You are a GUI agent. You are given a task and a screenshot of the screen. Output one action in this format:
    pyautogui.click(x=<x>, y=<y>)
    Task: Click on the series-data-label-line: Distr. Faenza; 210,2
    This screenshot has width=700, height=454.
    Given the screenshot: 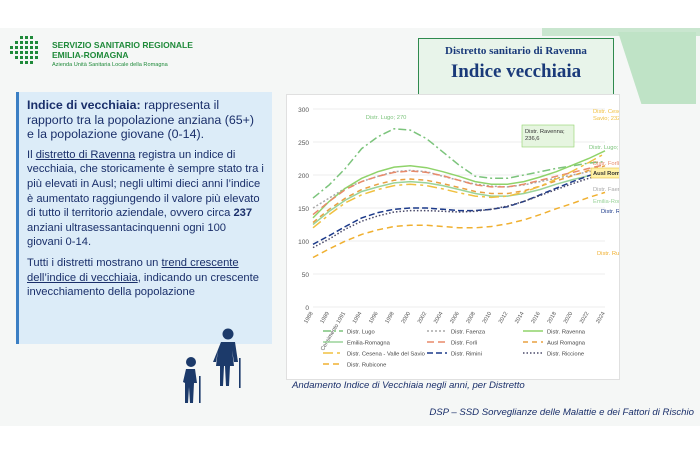 What is the action you would take?
    pyautogui.click(x=606, y=190)
    